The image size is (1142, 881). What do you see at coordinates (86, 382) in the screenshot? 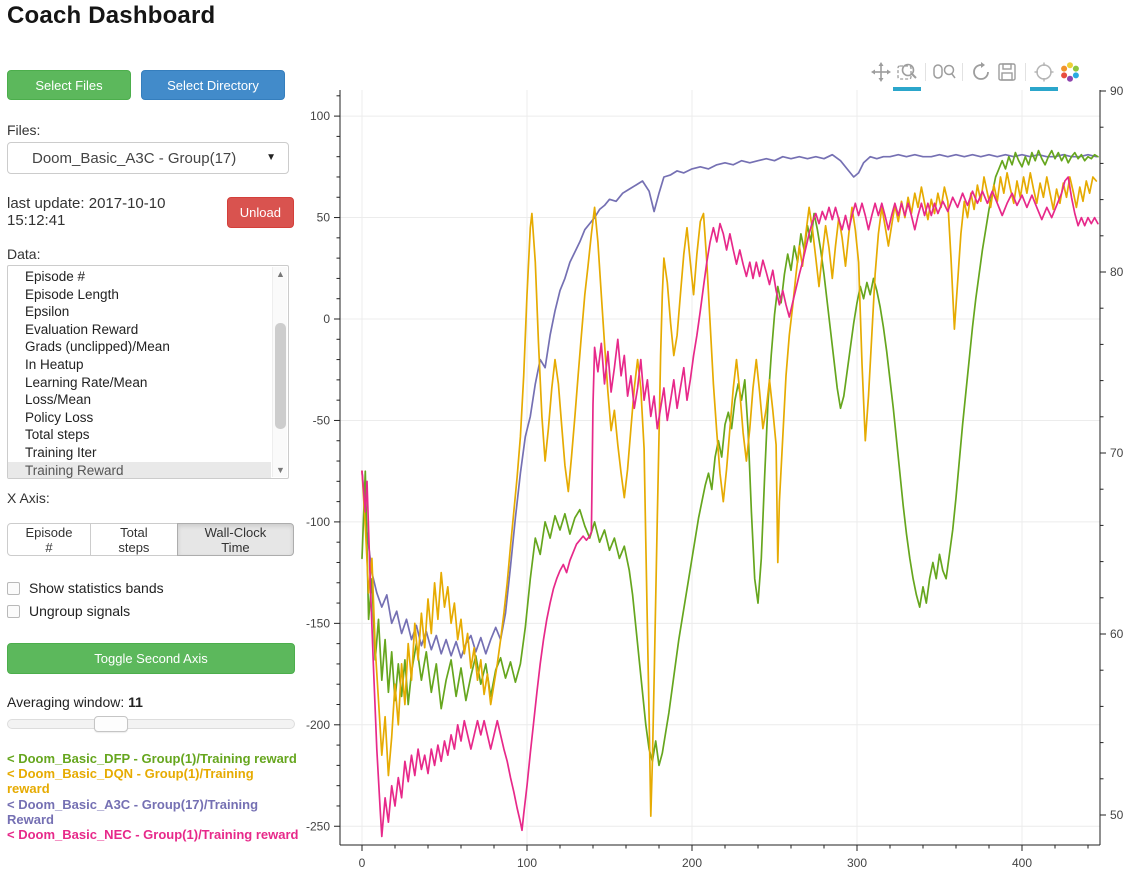
I see `list-item: Learning Rate/Mean` at bounding box center [86, 382].